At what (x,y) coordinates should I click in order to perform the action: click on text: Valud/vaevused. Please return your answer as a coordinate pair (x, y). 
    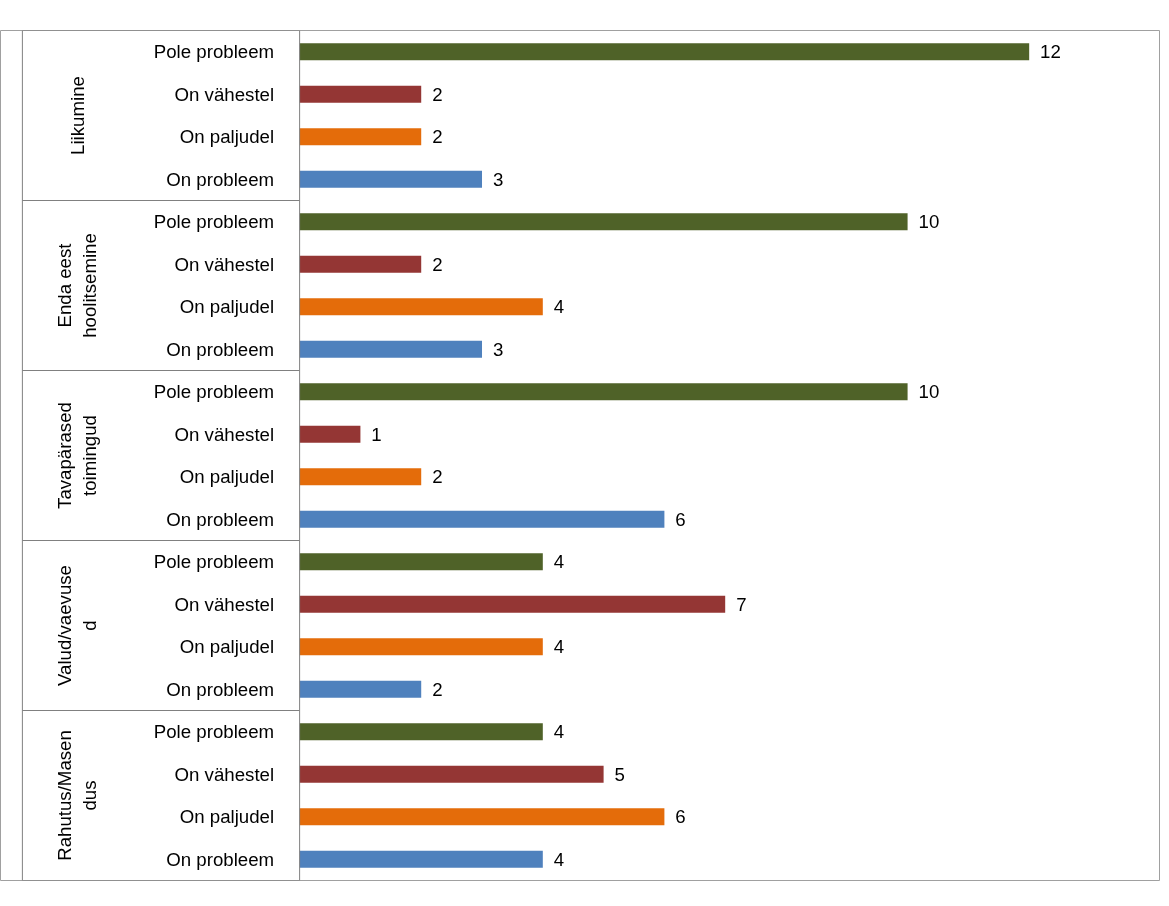
    Looking at the image, I should click on (77, 625).